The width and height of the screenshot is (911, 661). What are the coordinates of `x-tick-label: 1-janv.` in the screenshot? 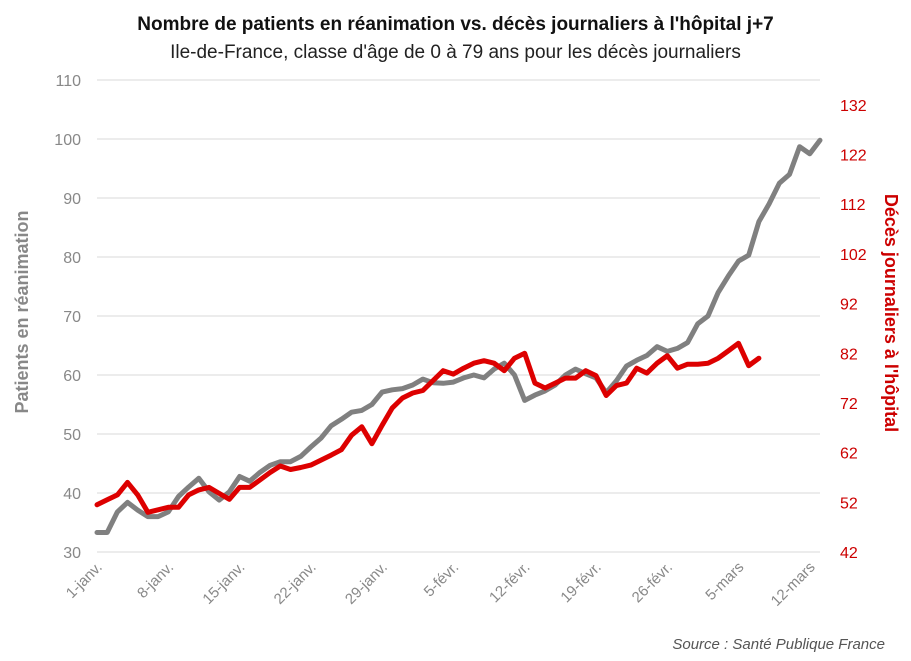 It's located at (84, 580).